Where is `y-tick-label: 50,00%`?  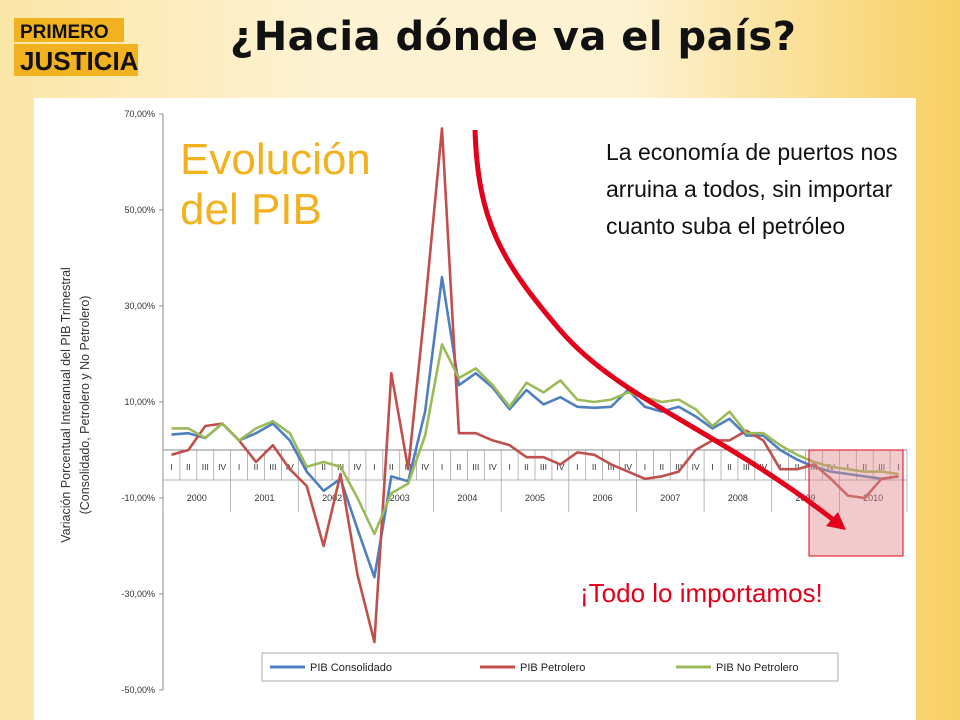 y-tick-label: 50,00% is located at coordinates (139, 210).